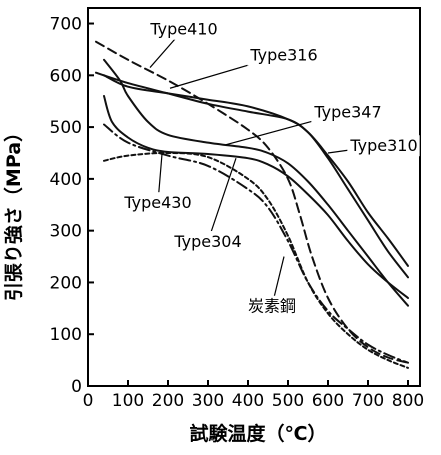 The height and width of the screenshot is (455, 441). What do you see at coordinates (13, 212) in the screenshot?
I see `y-axis-title: 引張り強さ（MPa）` at bounding box center [13, 212].